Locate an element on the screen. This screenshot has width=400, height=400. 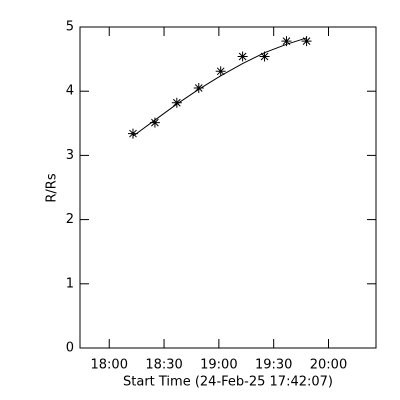
x-tick-label: 18:30 is located at coordinates (163, 365).